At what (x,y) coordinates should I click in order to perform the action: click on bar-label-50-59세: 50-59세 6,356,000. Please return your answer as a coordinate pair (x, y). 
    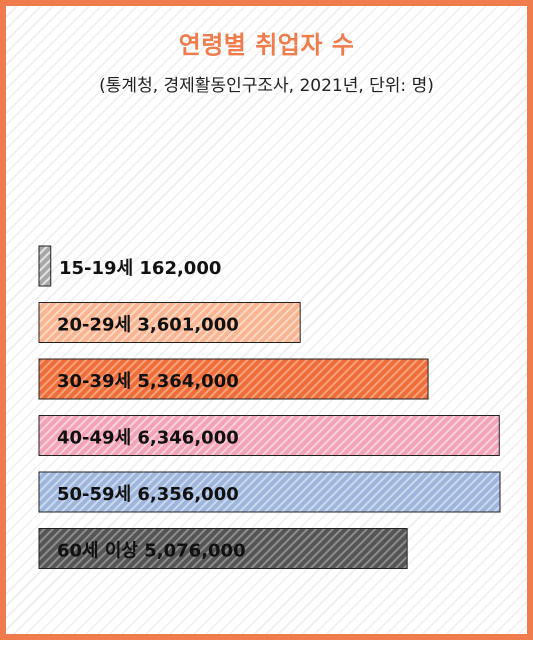
    Looking at the image, I should click on (148, 494).